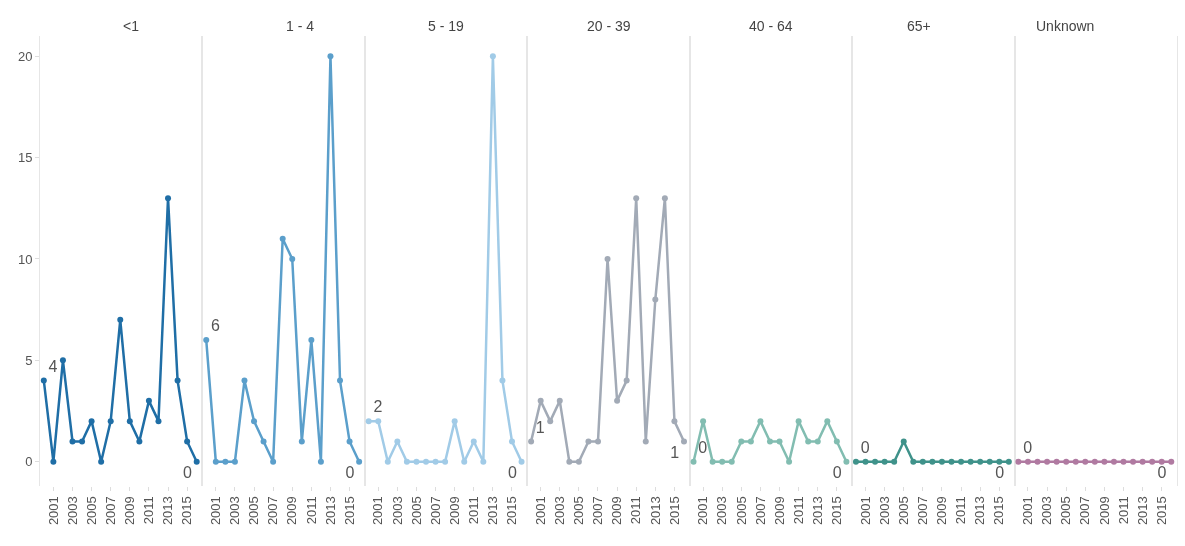 The height and width of the screenshot is (546, 1185). I want to click on chart-title: <1, so click(131, 26).